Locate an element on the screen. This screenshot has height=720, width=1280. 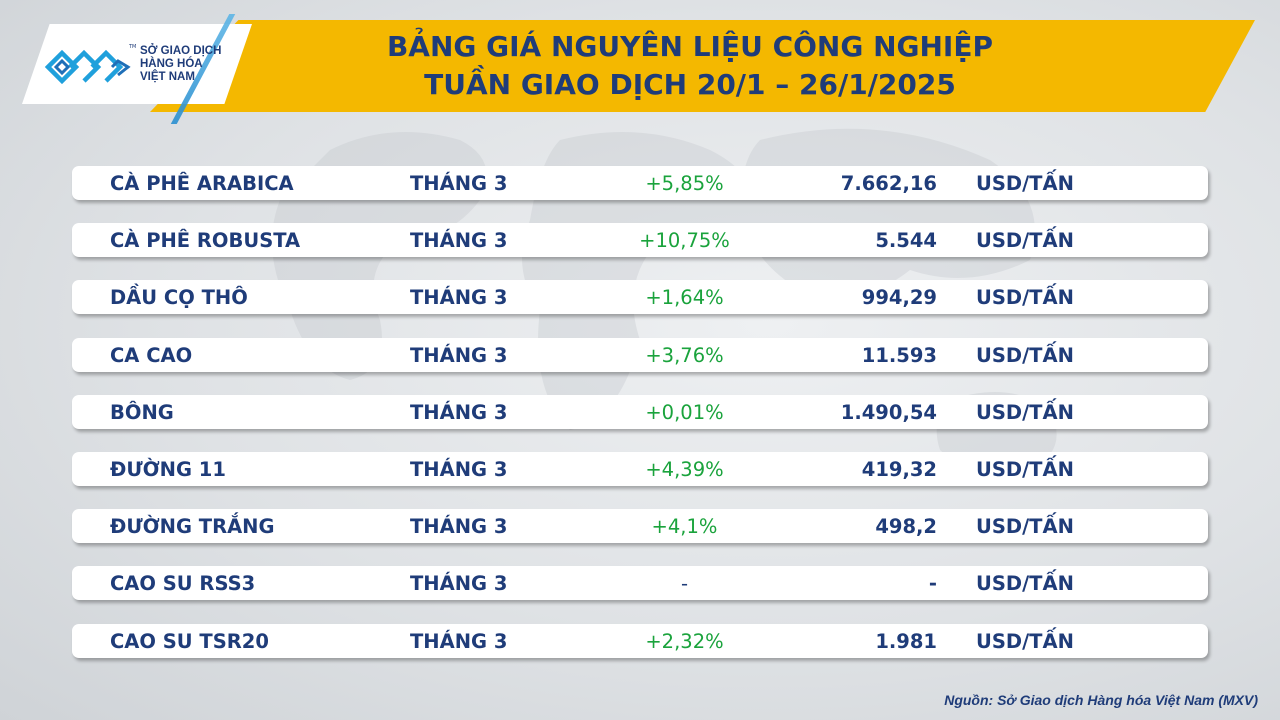
table-row: DẦU CỌ THÔ THÁNG 3 +1,64% 994,29 USD/TẤN is located at coordinates (640, 297).